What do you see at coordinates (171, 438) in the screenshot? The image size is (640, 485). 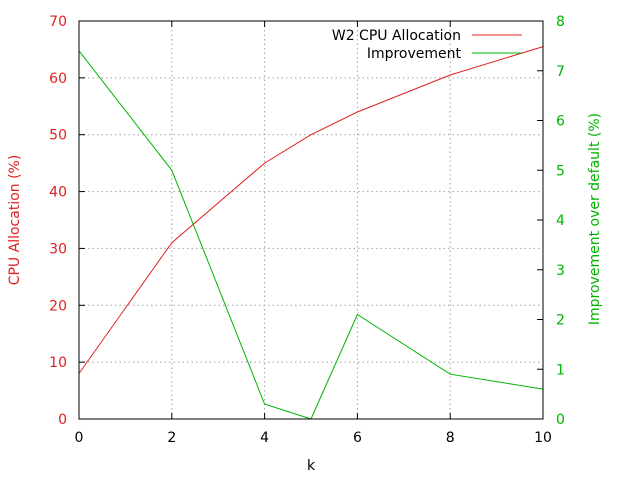 I see `x-tick-label: 2` at bounding box center [171, 438].